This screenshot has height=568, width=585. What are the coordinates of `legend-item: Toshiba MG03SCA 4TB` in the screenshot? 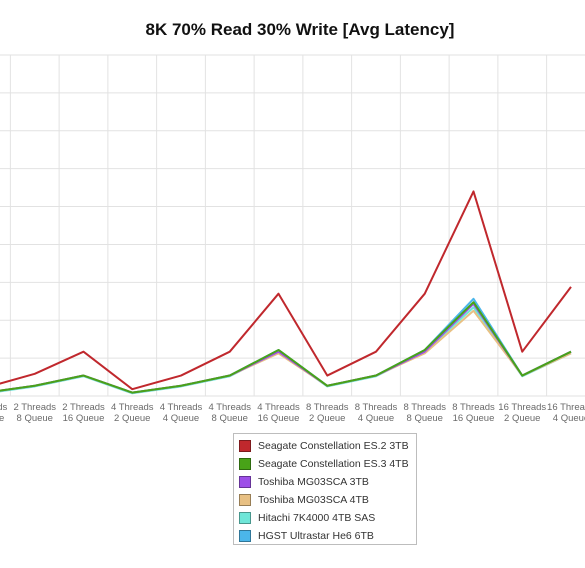 It's located at (325, 500).